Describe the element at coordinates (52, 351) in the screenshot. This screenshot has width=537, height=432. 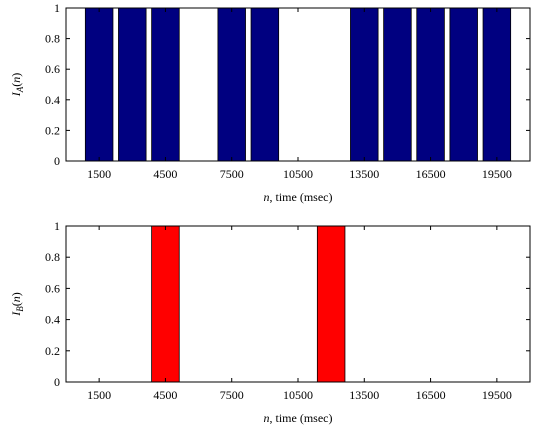
I see `y-tick-label-b: 0.2` at that location.